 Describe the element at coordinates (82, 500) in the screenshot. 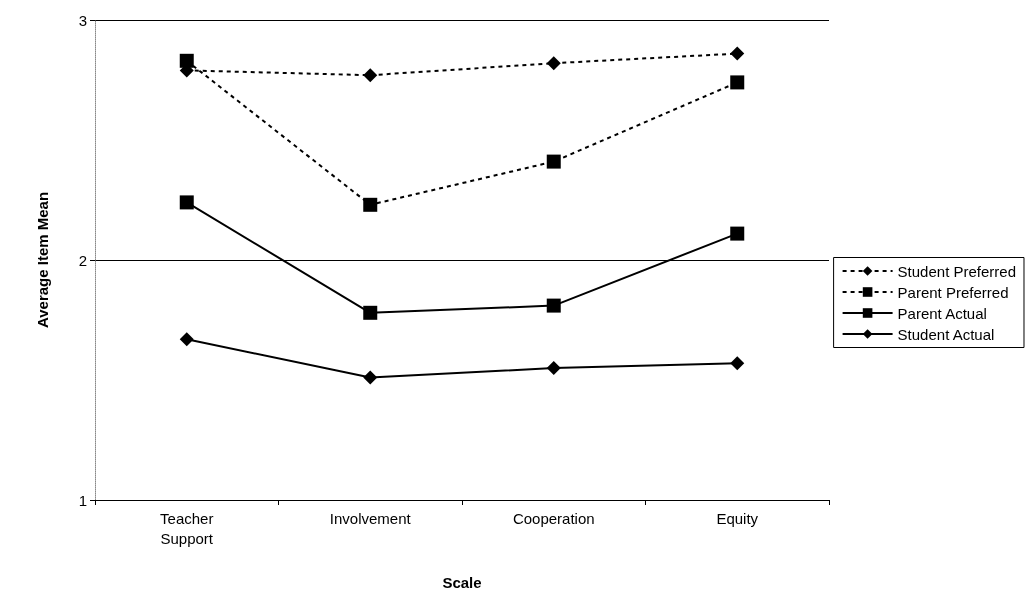

I see `y-tick-label: 1` at that location.